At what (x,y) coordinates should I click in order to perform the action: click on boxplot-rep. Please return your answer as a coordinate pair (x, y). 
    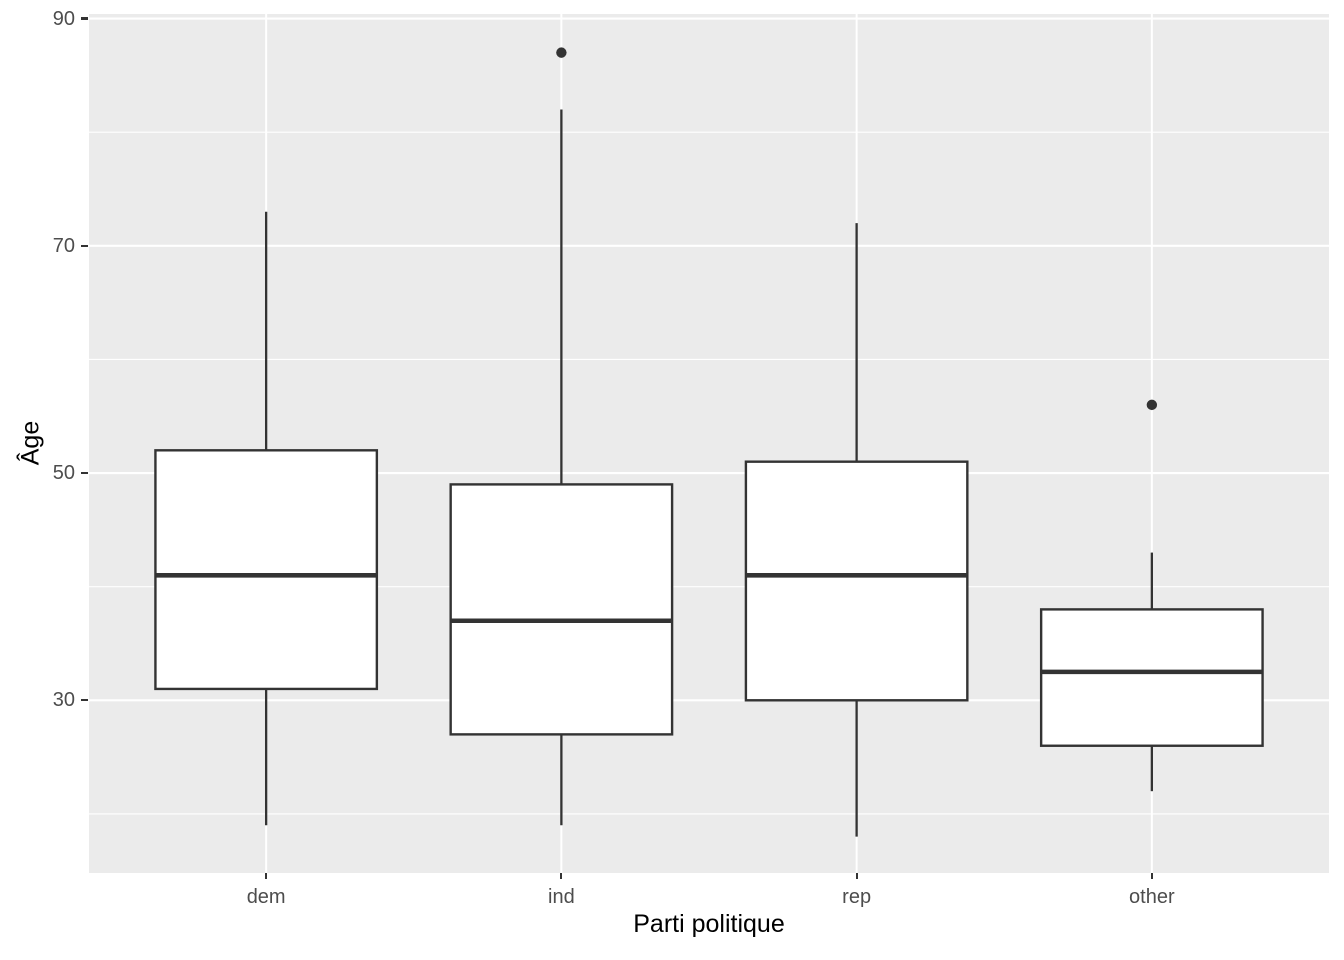
    Looking at the image, I should click on (856, 530).